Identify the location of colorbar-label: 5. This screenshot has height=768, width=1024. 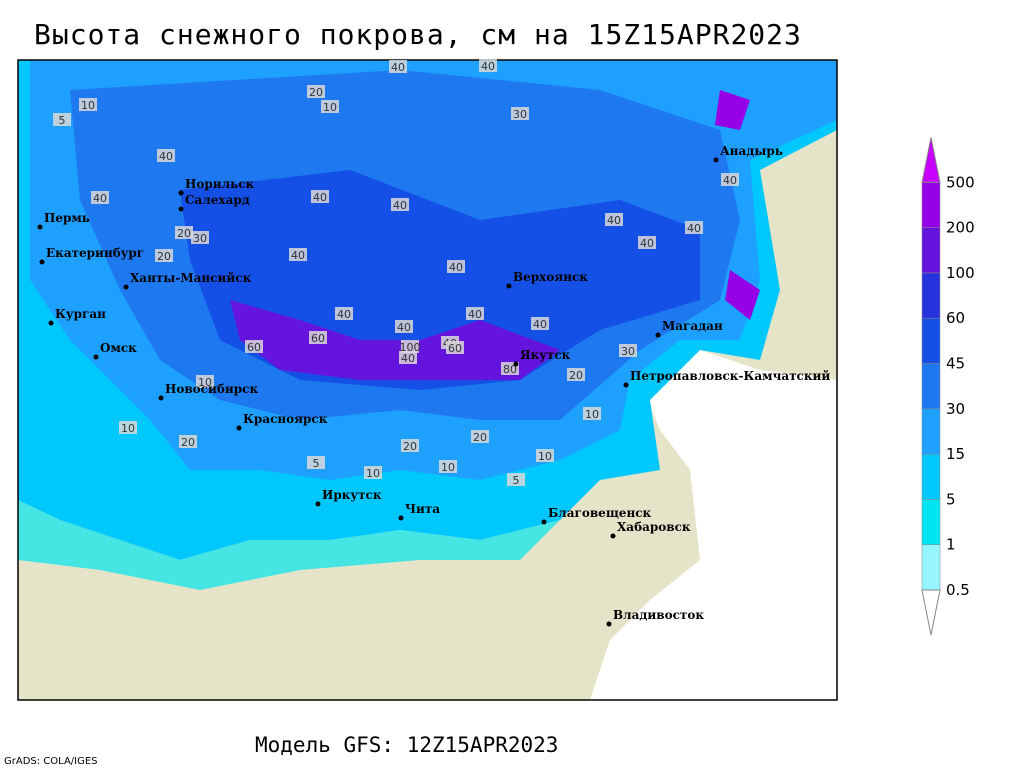
(951, 499).